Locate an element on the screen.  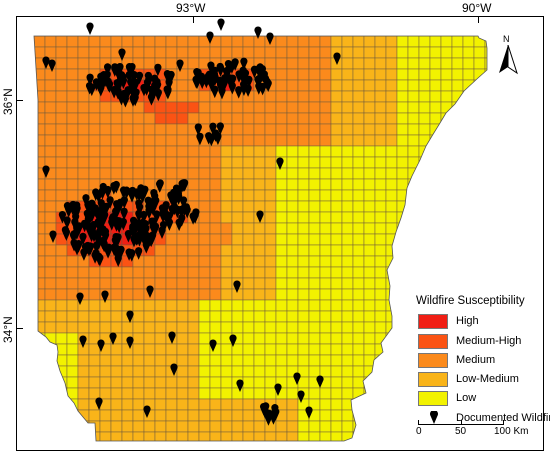
legend-label-medium-high: Medium-High is located at coordinates (489, 341).